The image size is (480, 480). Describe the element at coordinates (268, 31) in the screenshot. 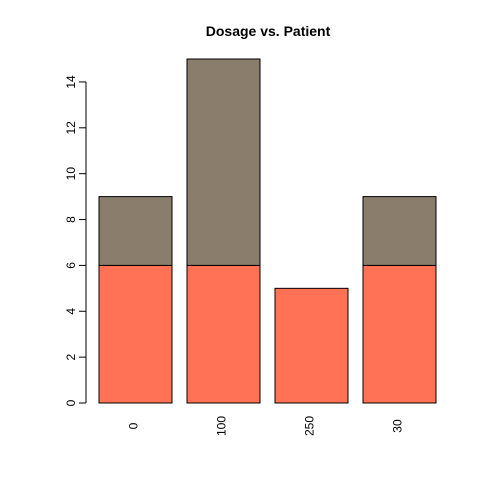

I see `chart-title: Dosage vs. Patient` at that location.